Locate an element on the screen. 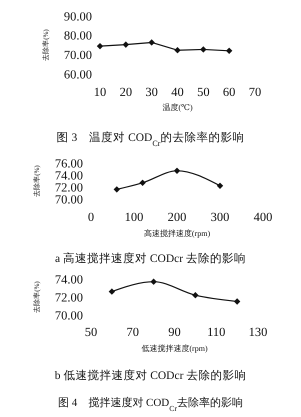 This screenshot has width=301, height=417. x-tick-label: 20 is located at coordinates (126, 92).